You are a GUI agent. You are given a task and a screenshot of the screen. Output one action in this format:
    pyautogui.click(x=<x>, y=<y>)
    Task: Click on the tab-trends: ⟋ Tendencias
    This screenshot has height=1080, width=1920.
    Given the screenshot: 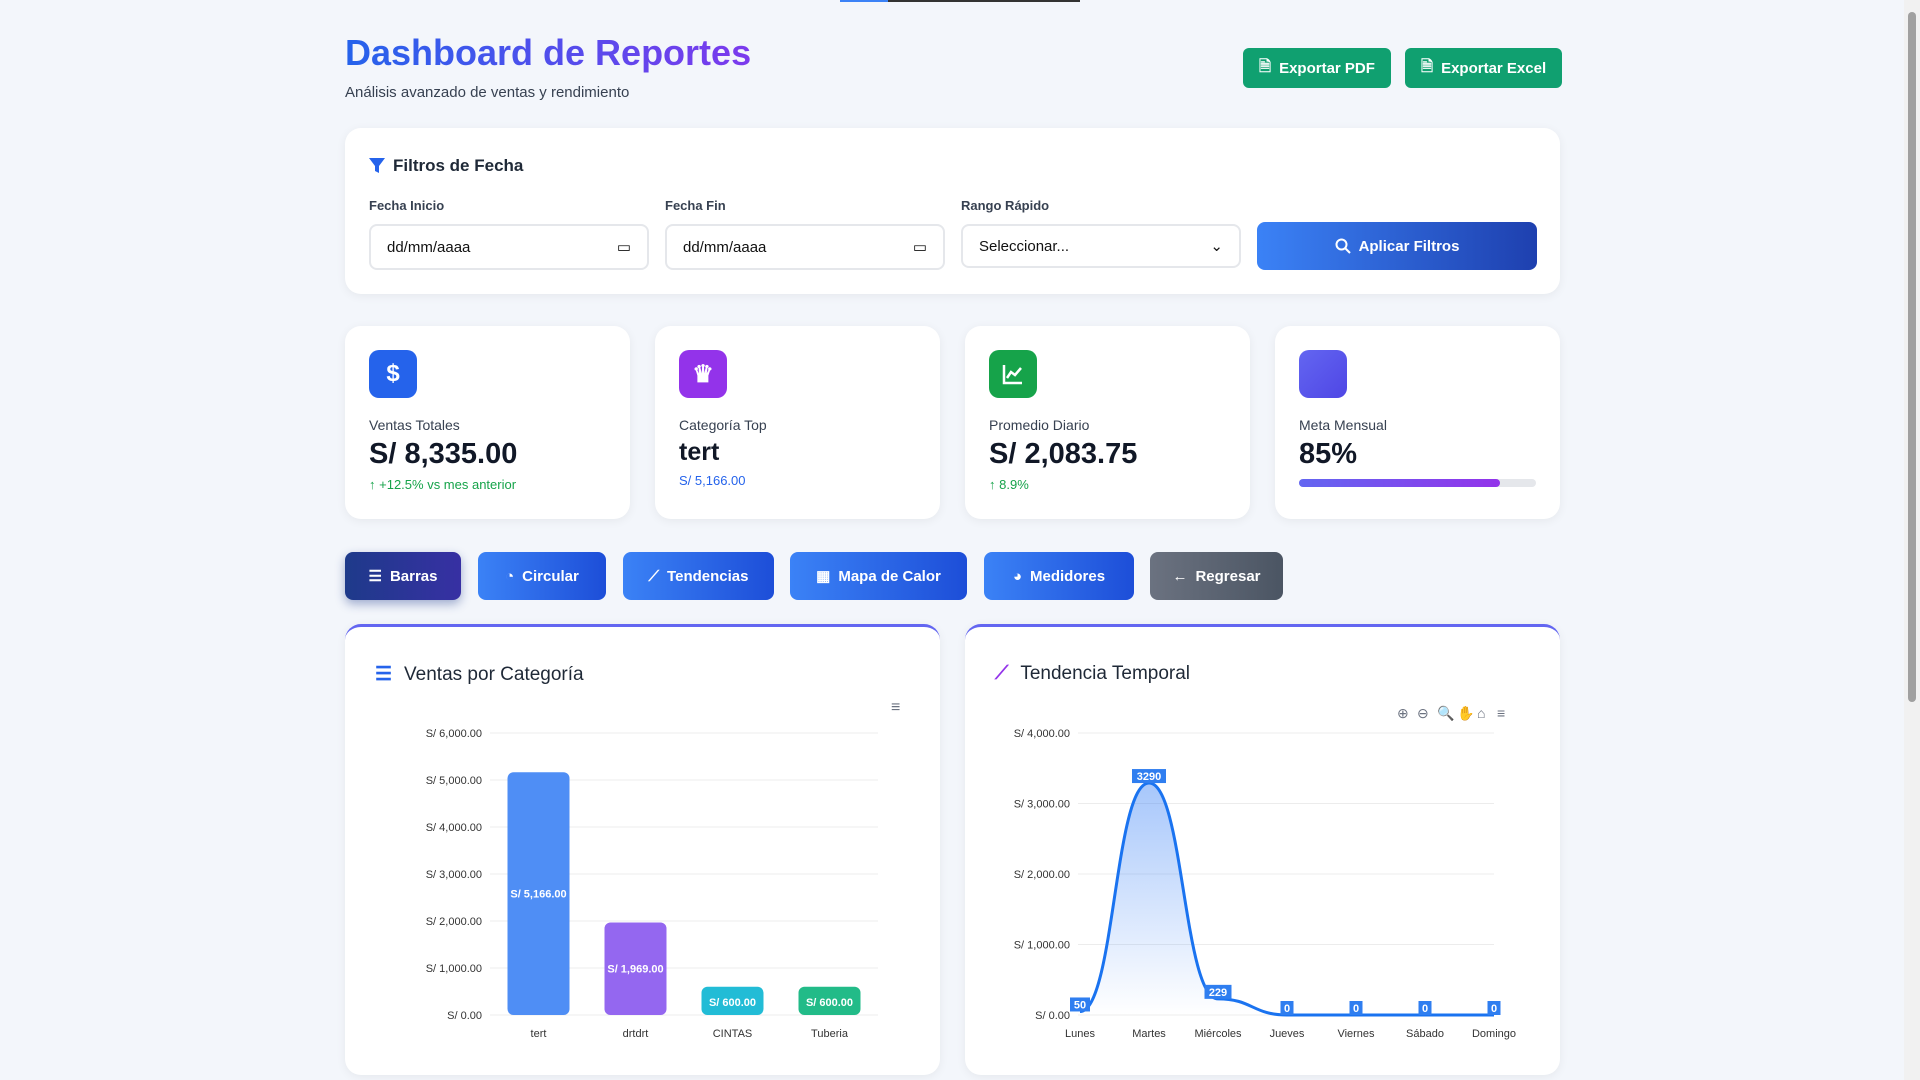 What is the action you would take?
    pyautogui.click(x=698, y=576)
    